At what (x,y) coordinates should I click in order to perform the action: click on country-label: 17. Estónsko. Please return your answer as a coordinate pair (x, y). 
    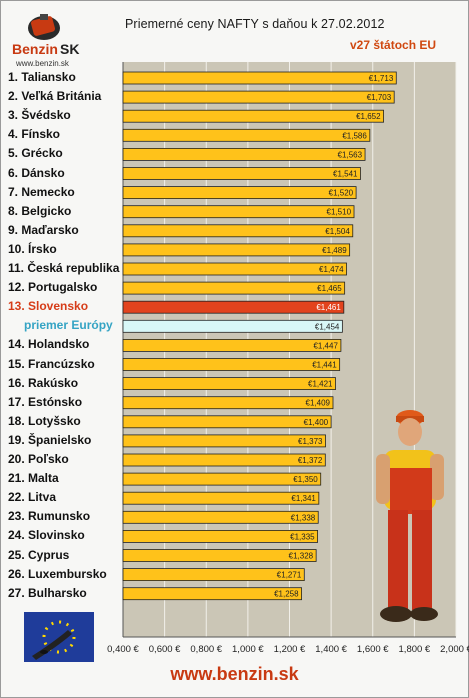
    Looking at the image, I should click on (45, 401).